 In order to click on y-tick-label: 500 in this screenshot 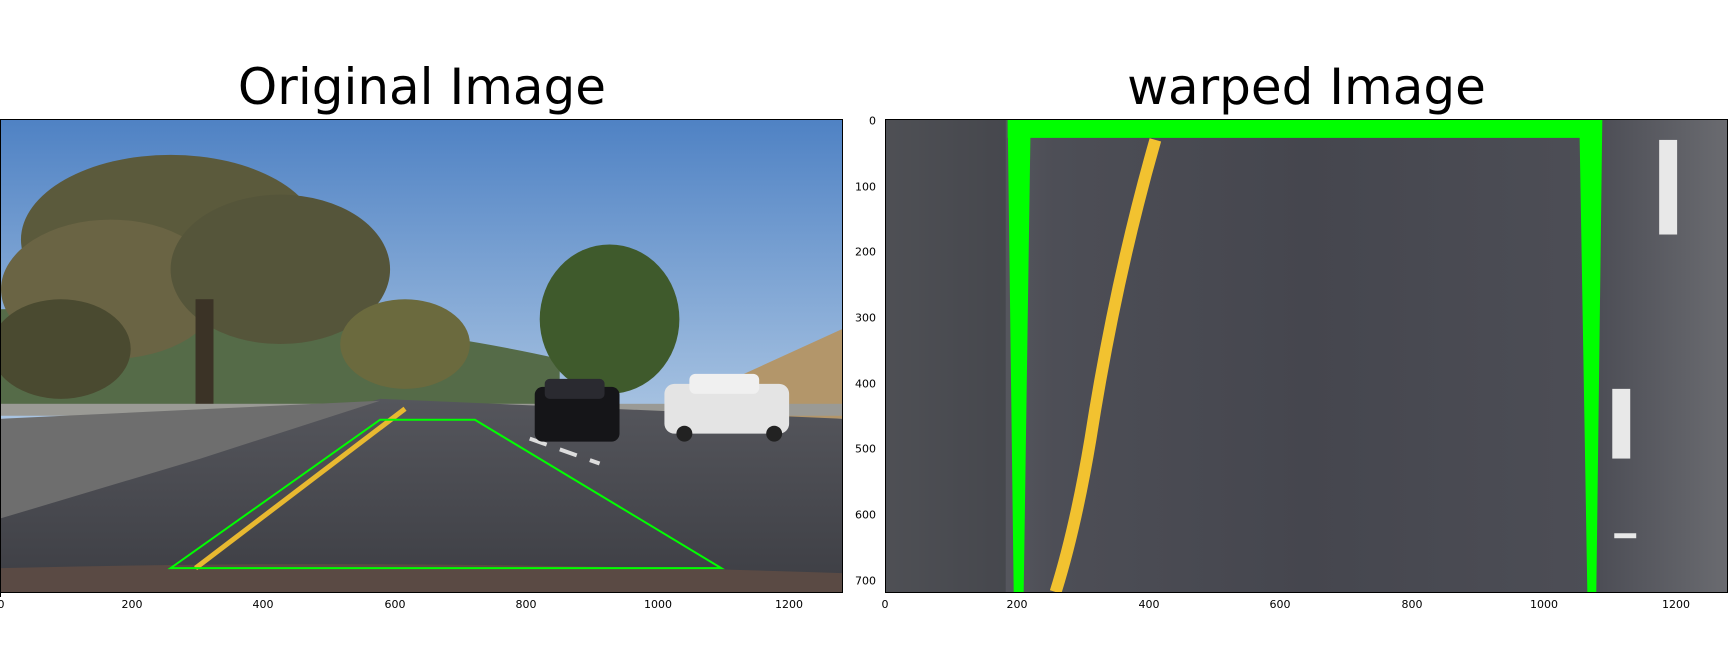, I will do `click(865, 449)`.